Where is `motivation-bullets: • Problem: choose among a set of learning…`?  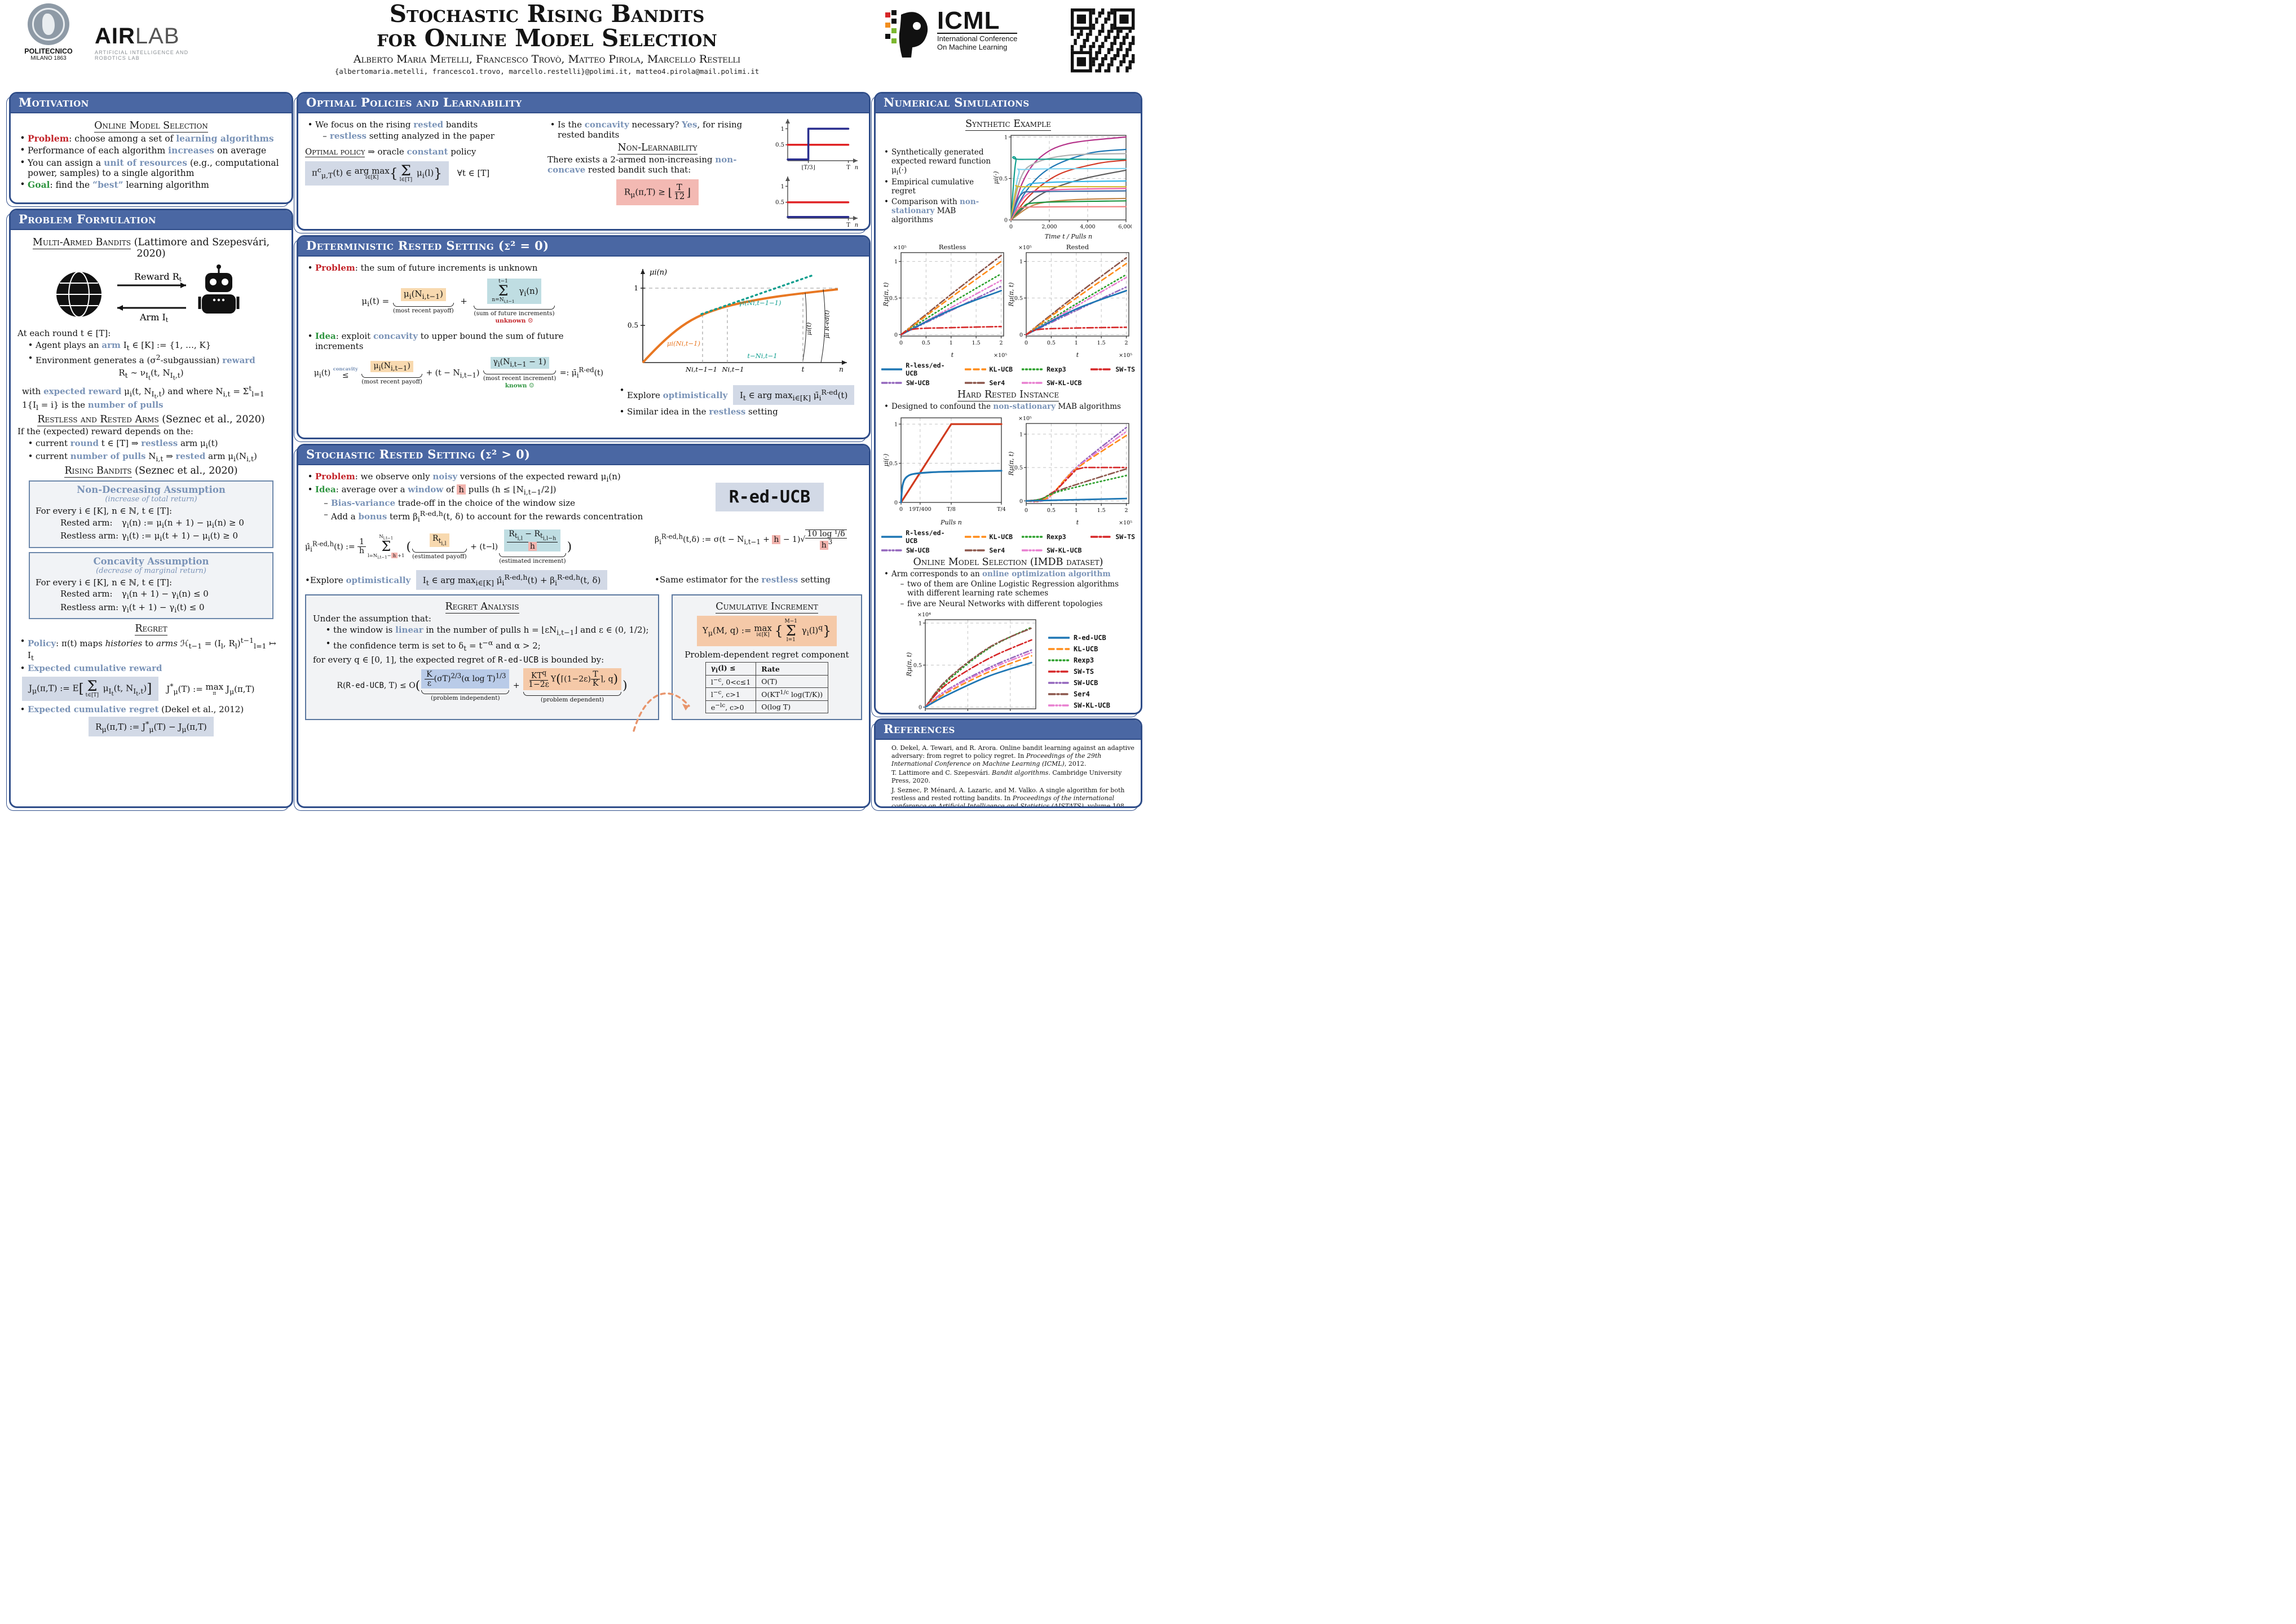
motivation-bullets: • Problem: choose among a set of learning… is located at coordinates (151, 162).